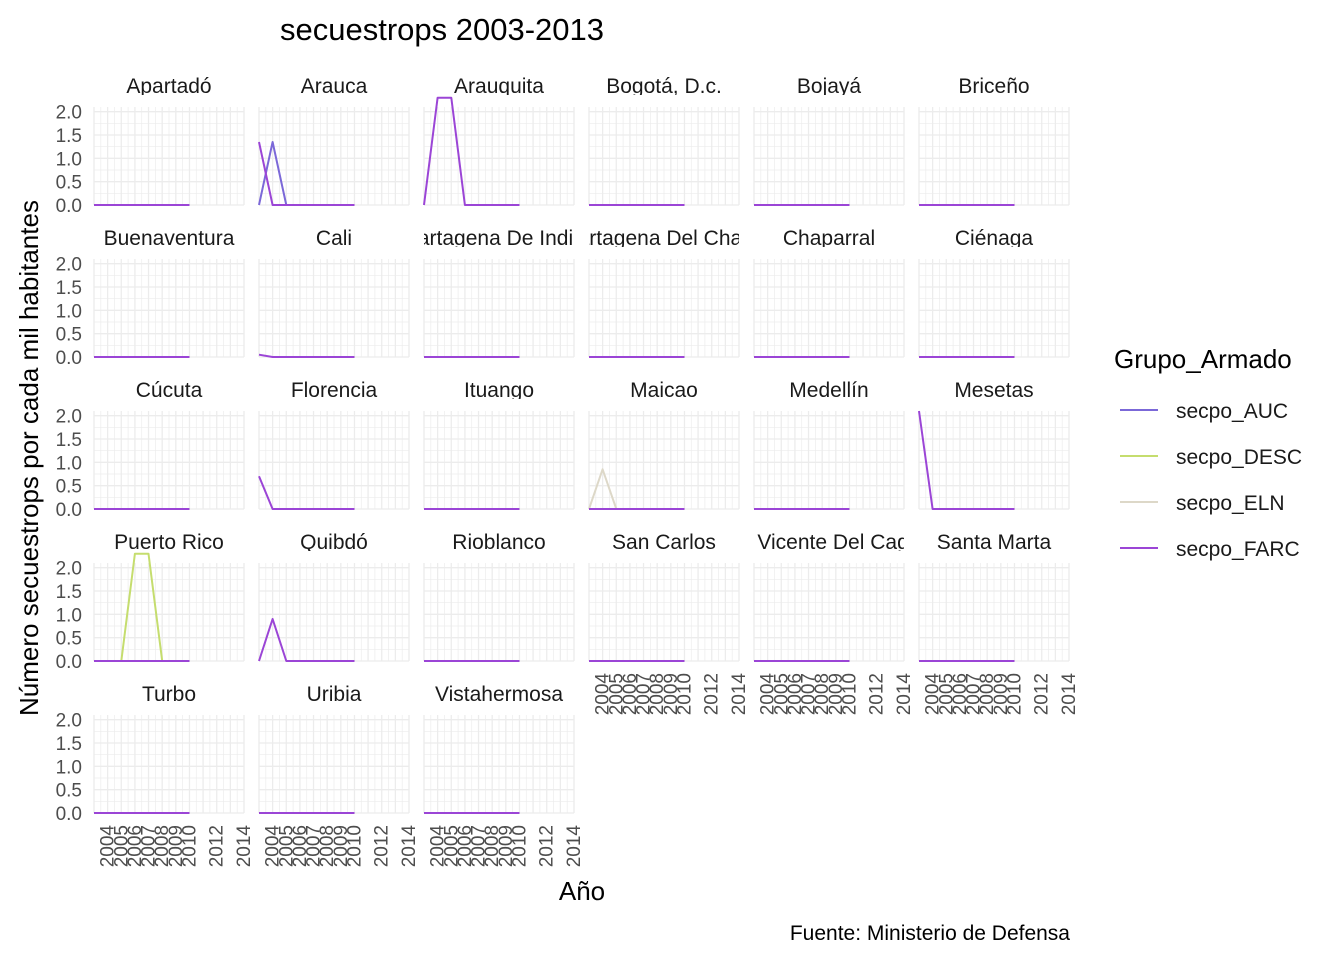 The image size is (1344, 960). Describe the element at coordinates (169, 694) in the screenshot. I see `facet-strip-label: Turbo` at that location.